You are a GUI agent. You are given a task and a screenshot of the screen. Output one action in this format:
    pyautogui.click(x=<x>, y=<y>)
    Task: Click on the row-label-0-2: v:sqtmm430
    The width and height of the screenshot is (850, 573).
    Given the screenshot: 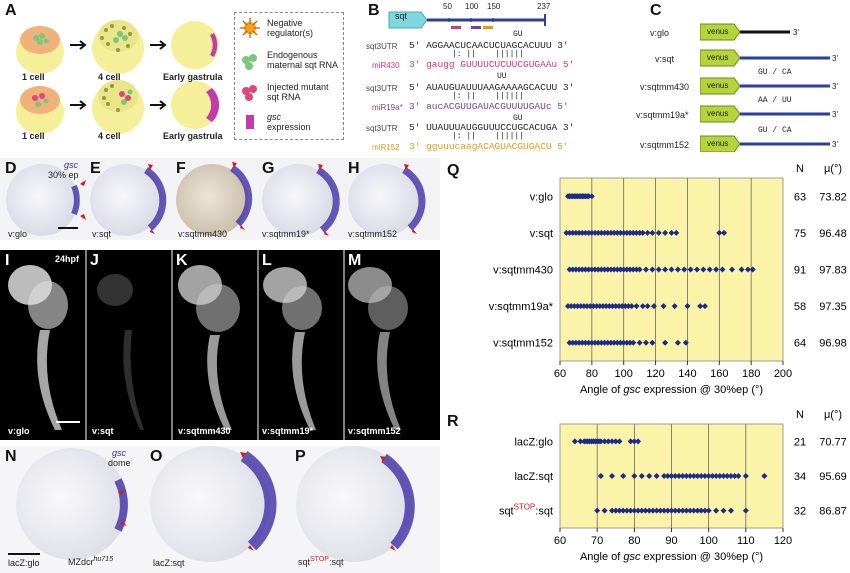 What is the action you would take?
    pyautogui.click(x=523, y=271)
    